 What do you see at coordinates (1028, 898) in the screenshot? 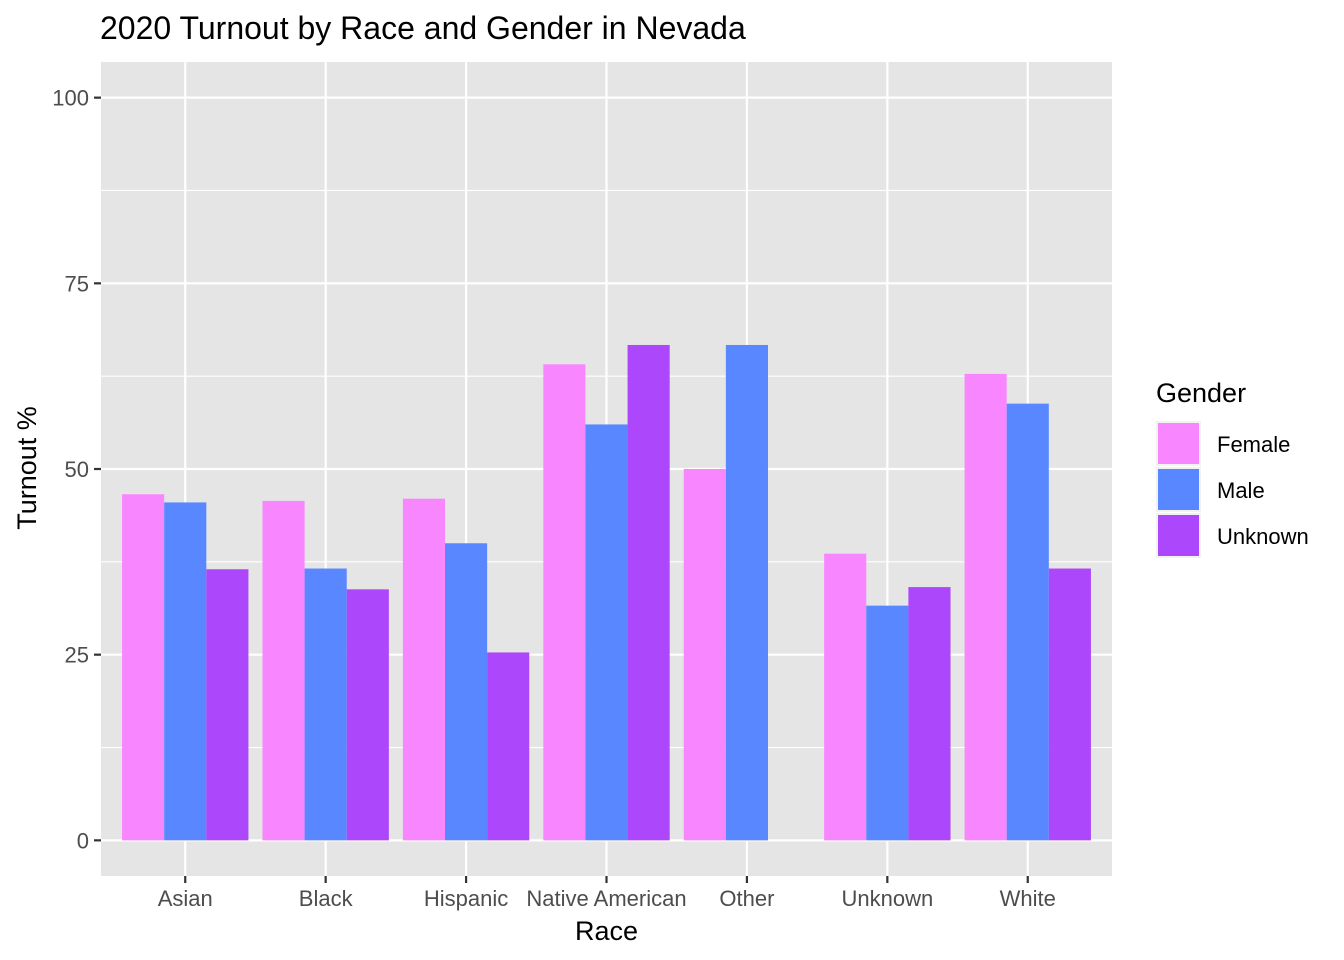
I see `x-tick-label: White` at bounding box center [1028, 898].